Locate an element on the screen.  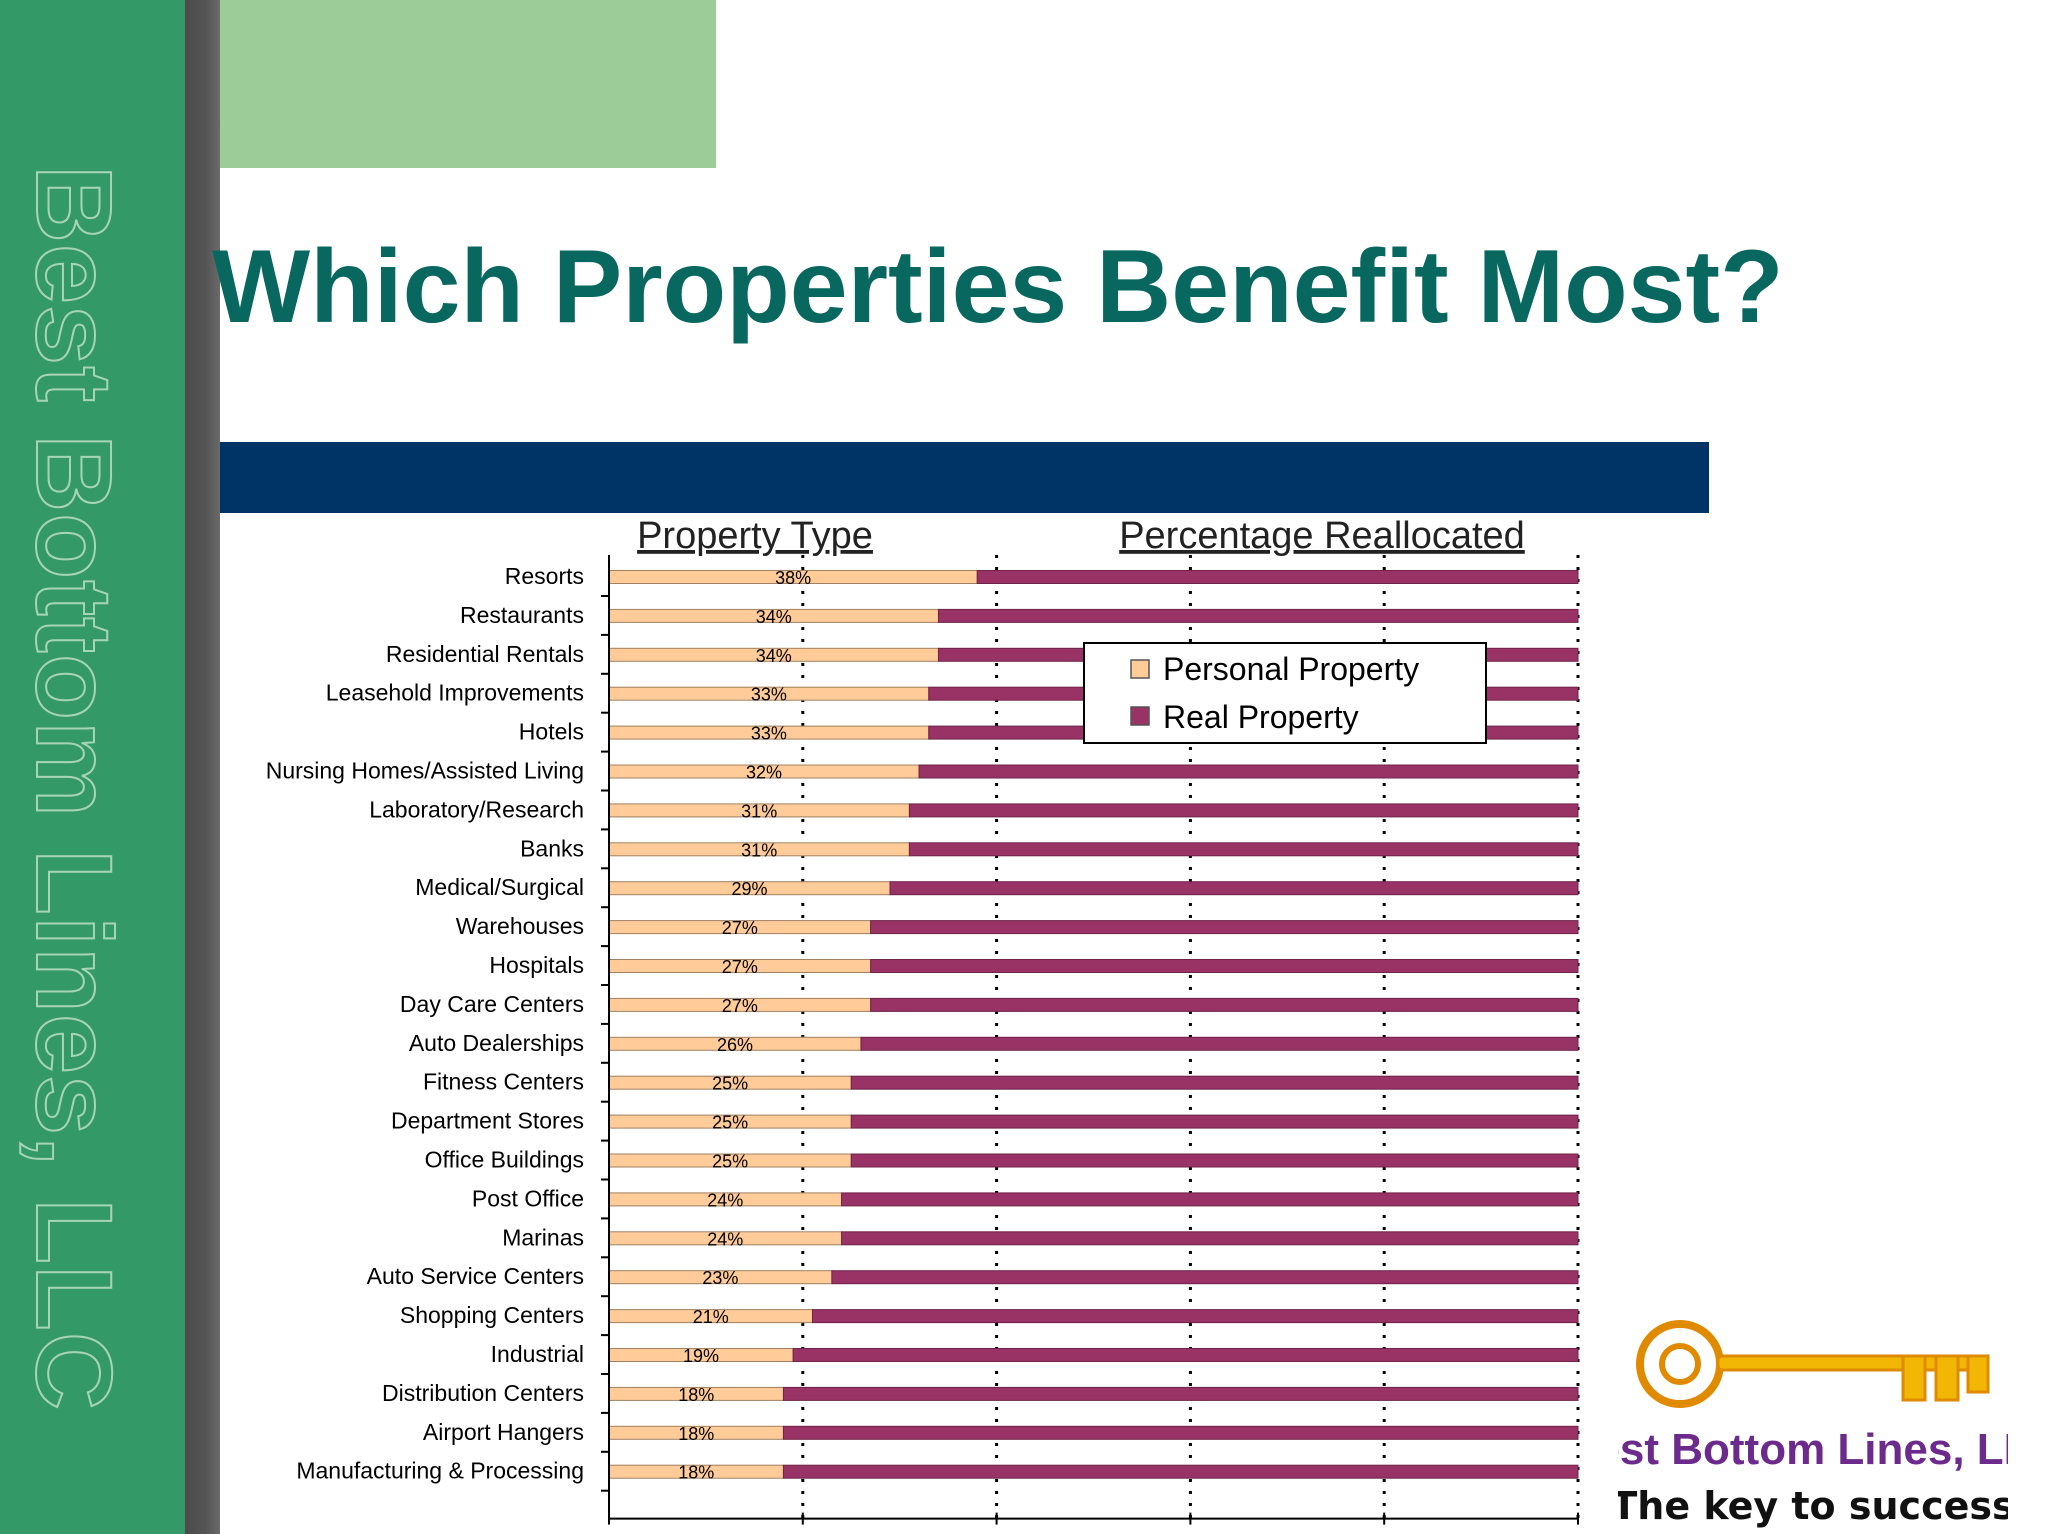
column-headers: Property Type Percentage Reallocated is located at coordinates (1081, 536).